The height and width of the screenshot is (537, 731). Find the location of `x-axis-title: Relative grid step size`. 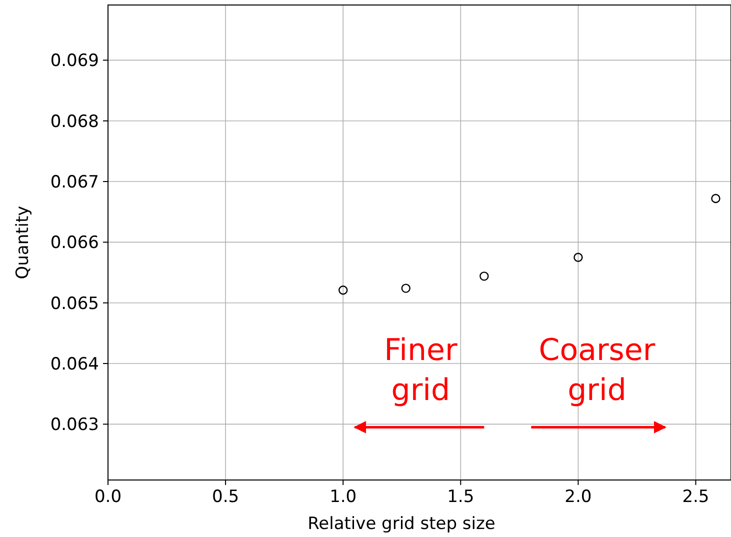

x-axis-title: Relative grid step size is located at coordinates (402, 524).